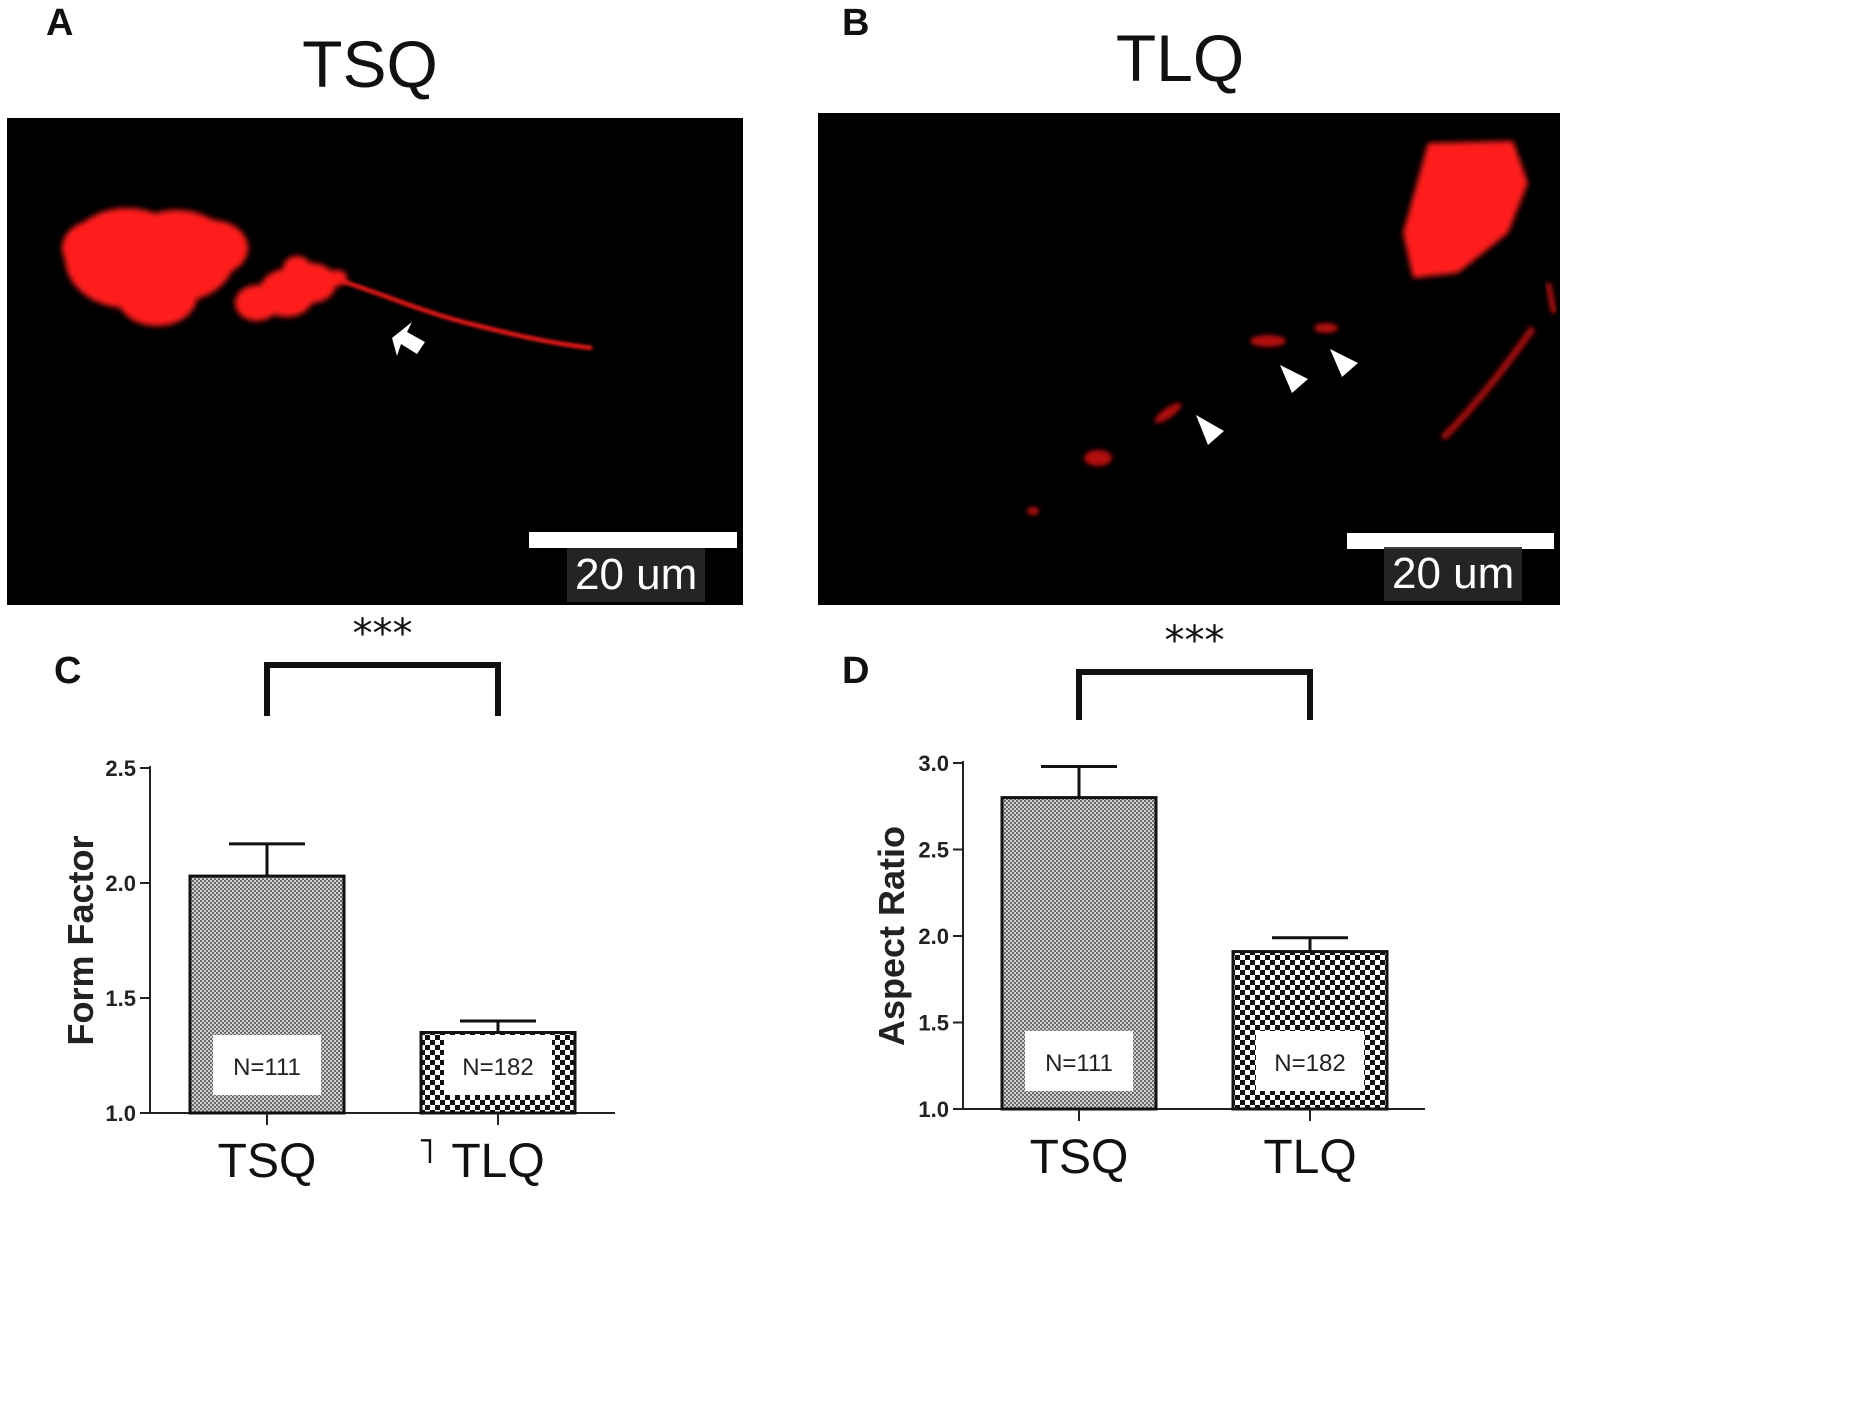 This screenshot has width=1856, height=1417. What do you see at coordinates (327, 282) in the screenshot?
I see `micrograph-tsq-art` at bounding box center [327, 282].